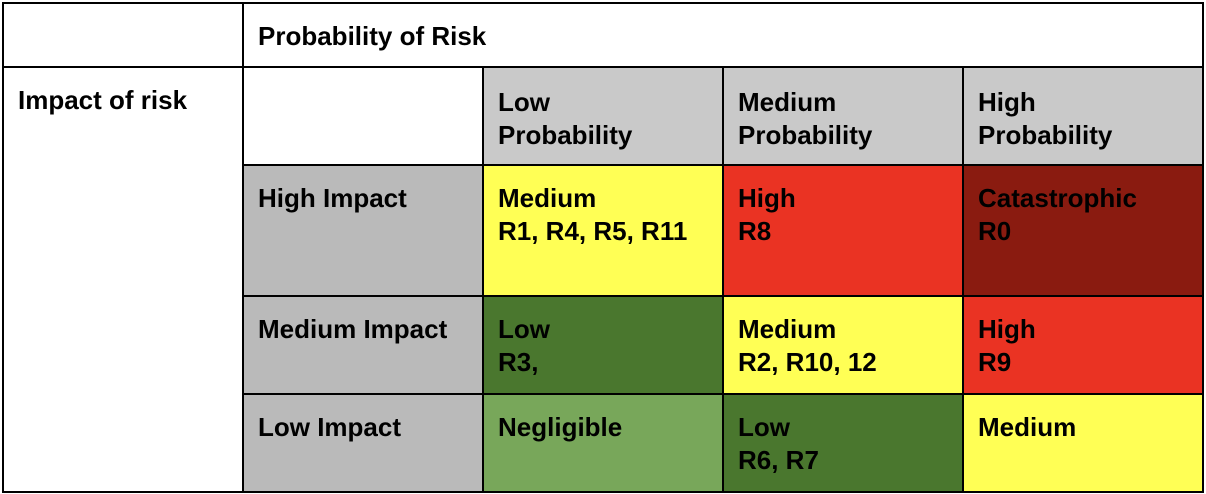 This screenshot has width=1206, height=494. Describe the element at coordinates (524, 102) in the screenshot. I see `column-header-line1: Low` at that location.